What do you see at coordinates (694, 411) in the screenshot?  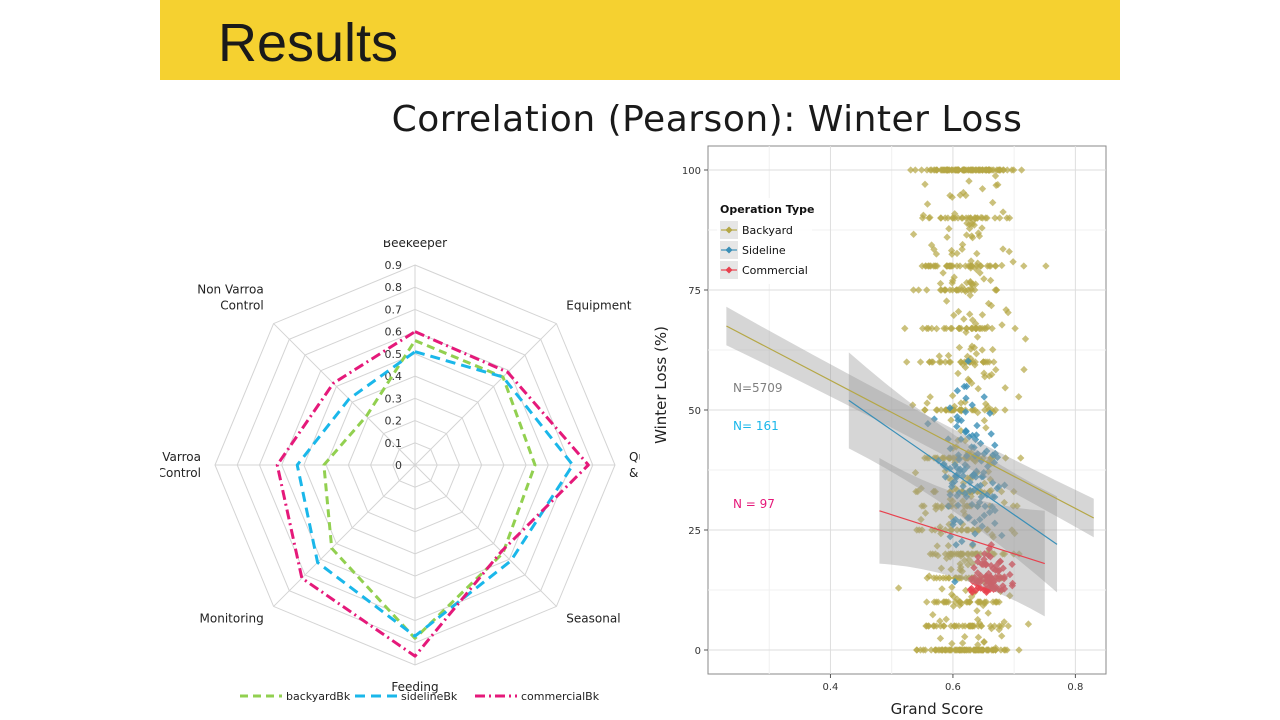 I see `scatter-y-tick-label: 50` at bounding box center [694, 411].